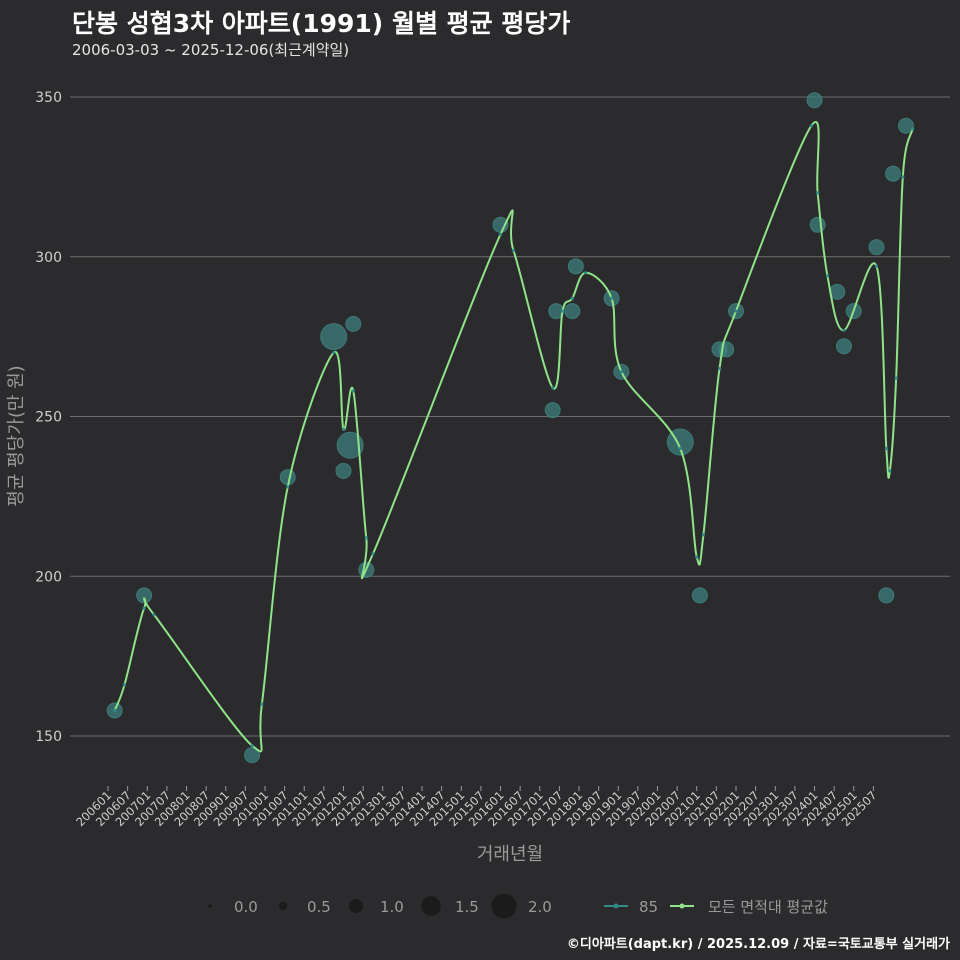  What do you see at coordinates (48, 737) in the screenshot?
I see `y-tick-label: 150` at bounding box center [48, 737].